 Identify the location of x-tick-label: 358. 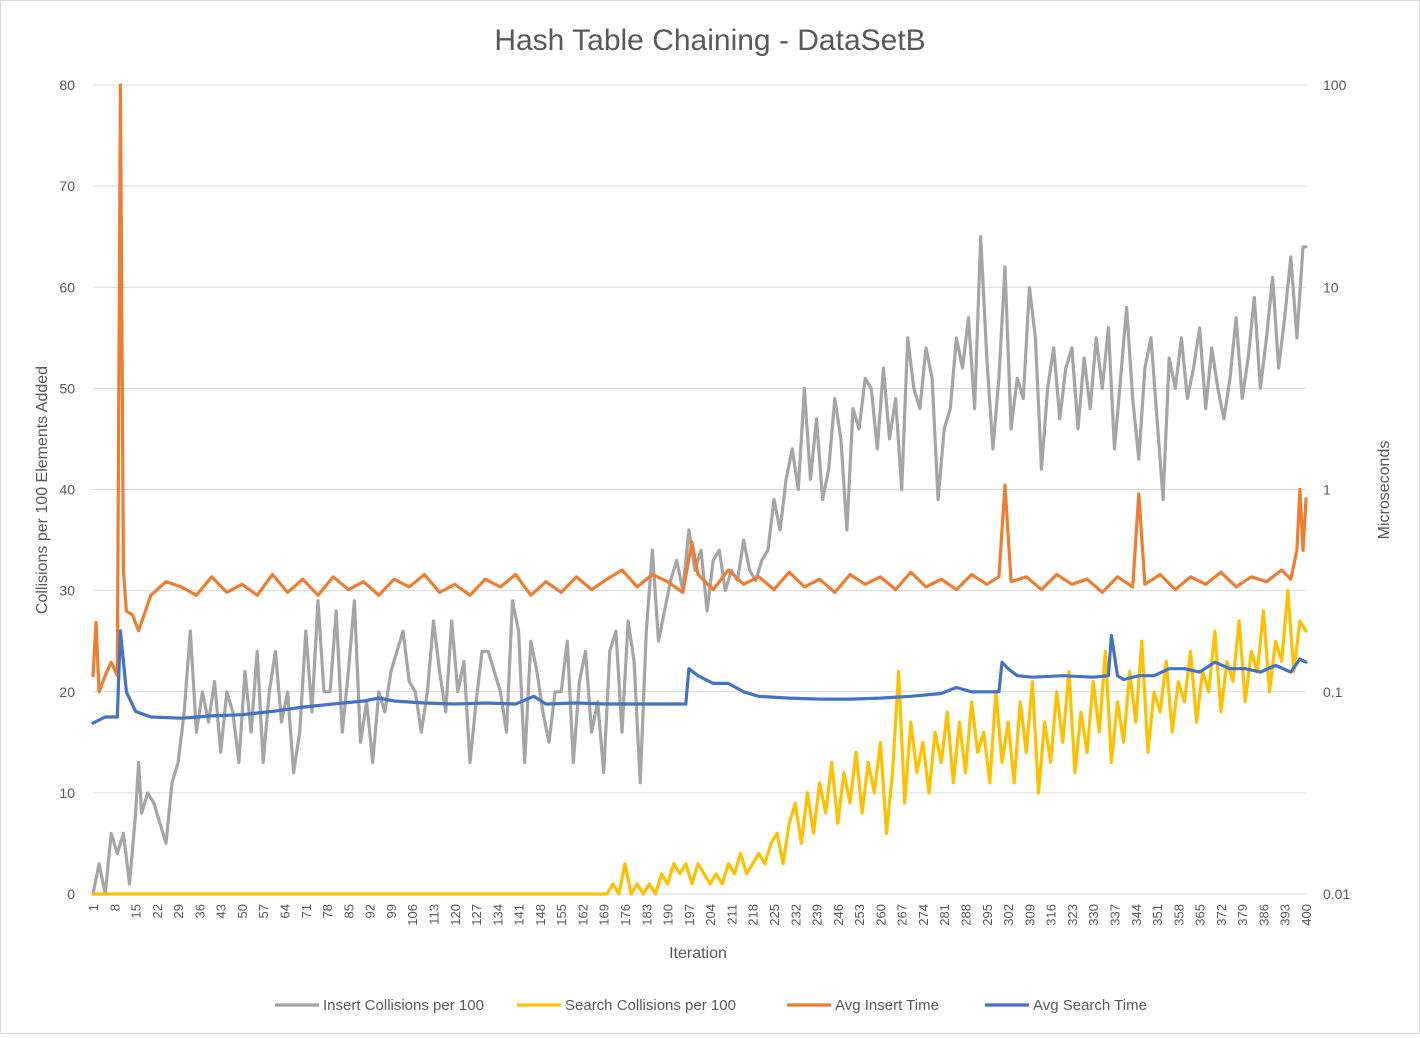
(1178, 915).